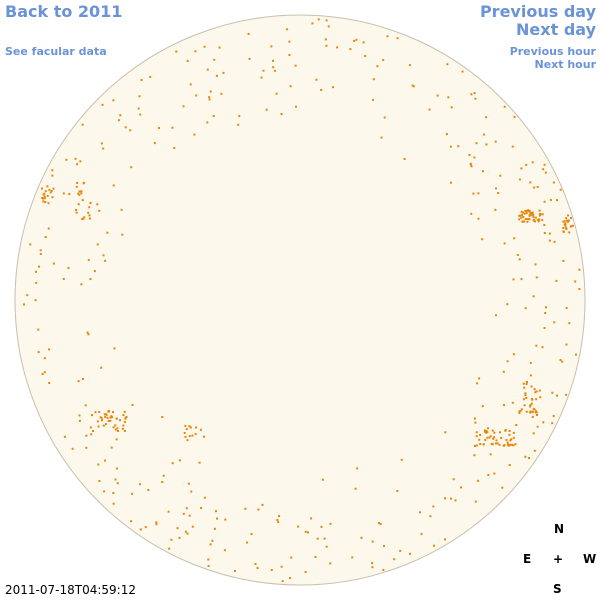 The height and width of the screenshot is (600, 600). Describe the element at coordinates (537, 11) in the screenshot. I see `previous-day-link: Previous day` at that location.